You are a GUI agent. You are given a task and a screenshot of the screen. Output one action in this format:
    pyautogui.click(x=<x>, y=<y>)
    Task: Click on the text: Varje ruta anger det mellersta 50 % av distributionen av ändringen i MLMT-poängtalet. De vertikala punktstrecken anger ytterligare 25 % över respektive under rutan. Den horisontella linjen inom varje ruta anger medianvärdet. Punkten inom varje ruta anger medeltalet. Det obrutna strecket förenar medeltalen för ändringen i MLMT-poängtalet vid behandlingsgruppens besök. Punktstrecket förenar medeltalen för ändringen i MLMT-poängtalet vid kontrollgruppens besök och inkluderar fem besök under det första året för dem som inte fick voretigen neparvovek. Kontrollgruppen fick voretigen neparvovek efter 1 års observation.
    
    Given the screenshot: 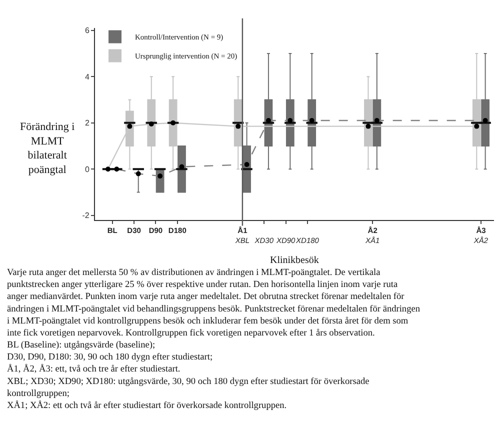 What is the action you would take?
    pyautogui.click(x=213, y=303)
    